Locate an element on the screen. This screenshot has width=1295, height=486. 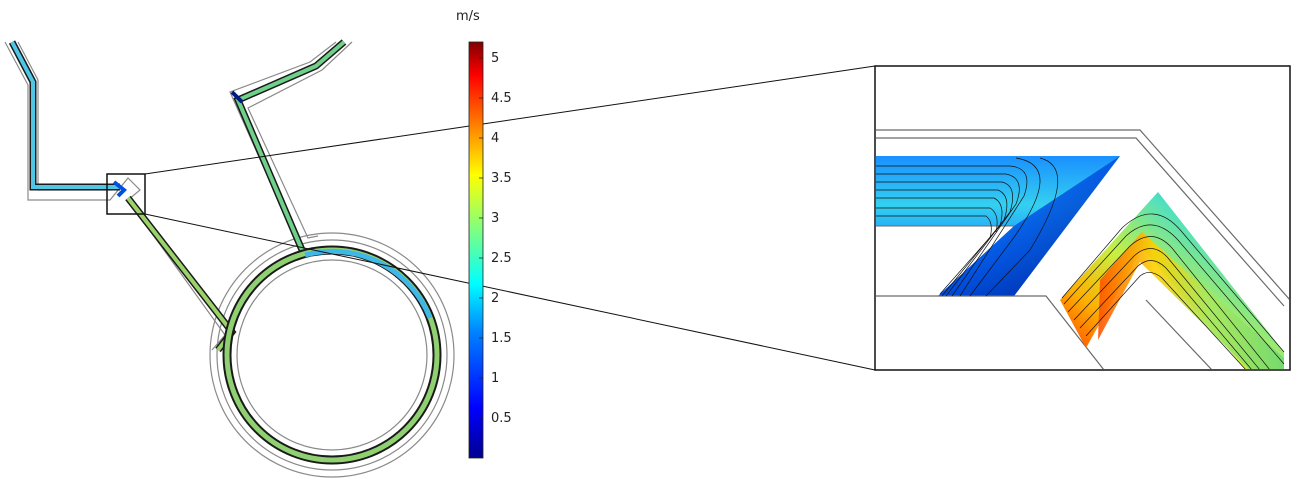
colorbar: m/s 0.5 1 1.5 2 2.5 3 3.5 4 4.5 5 is located at coordinates (484, 234).